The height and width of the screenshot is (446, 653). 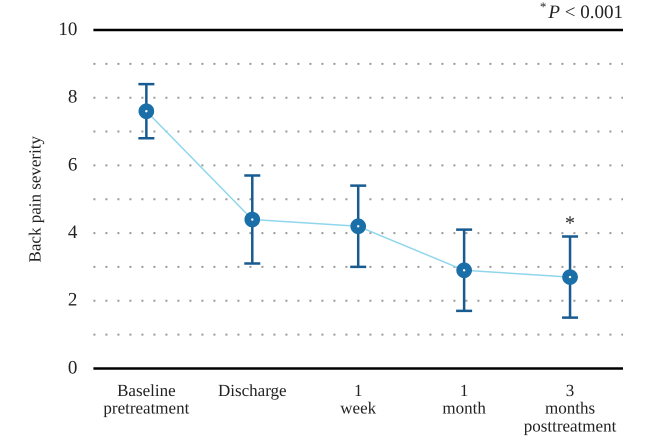 I want to click on y-tick-label: 2, so click(x=73, y=300).